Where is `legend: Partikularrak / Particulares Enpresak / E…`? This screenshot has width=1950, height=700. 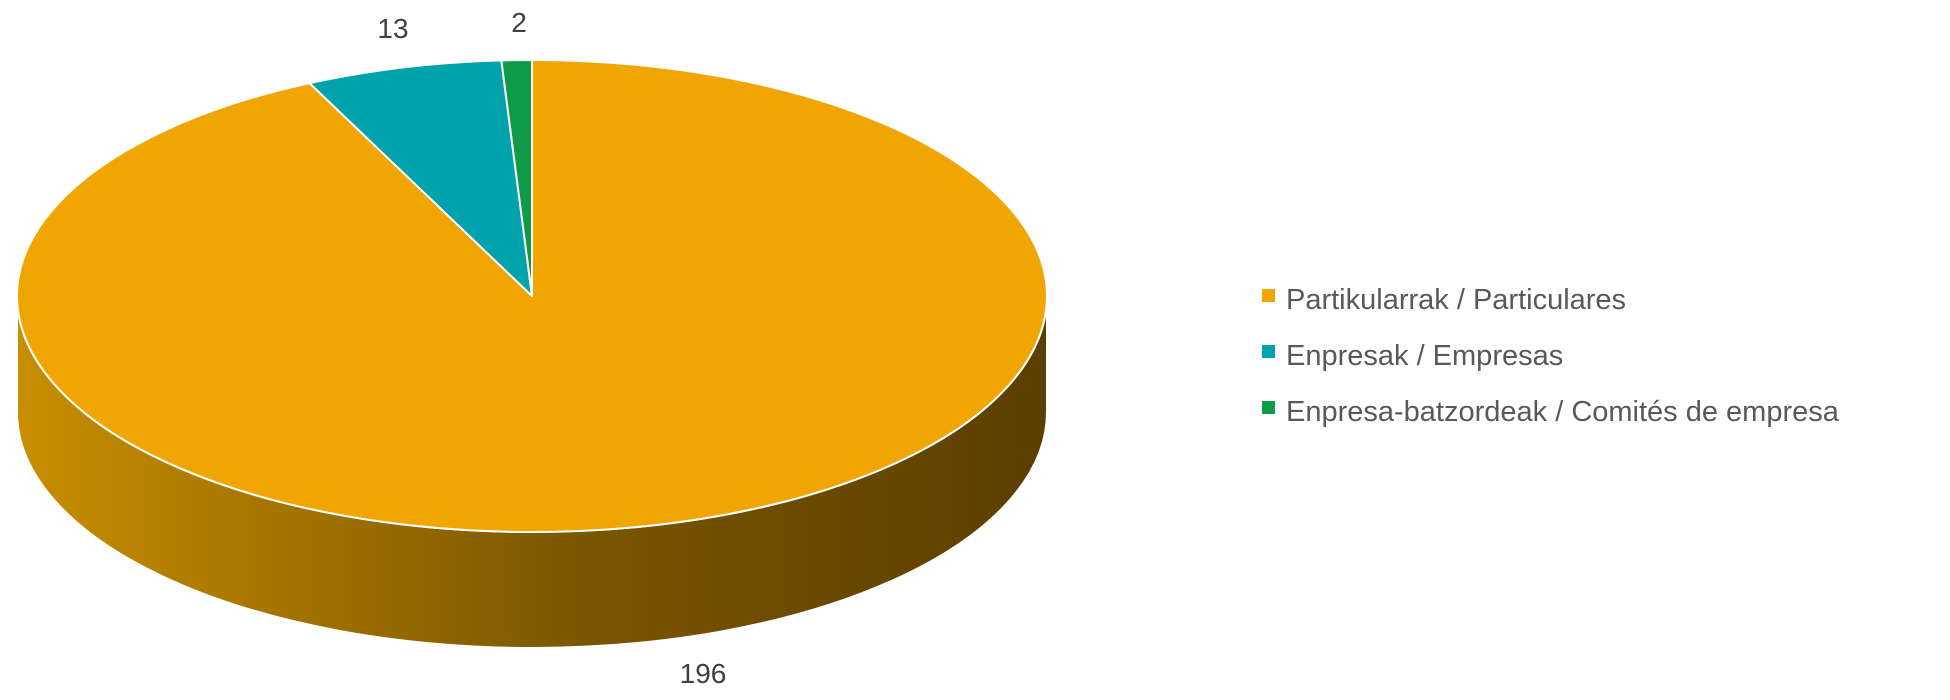
legend: Partikularrak / Particulares Enpresak / E… is located at coordinates (1551, 356).